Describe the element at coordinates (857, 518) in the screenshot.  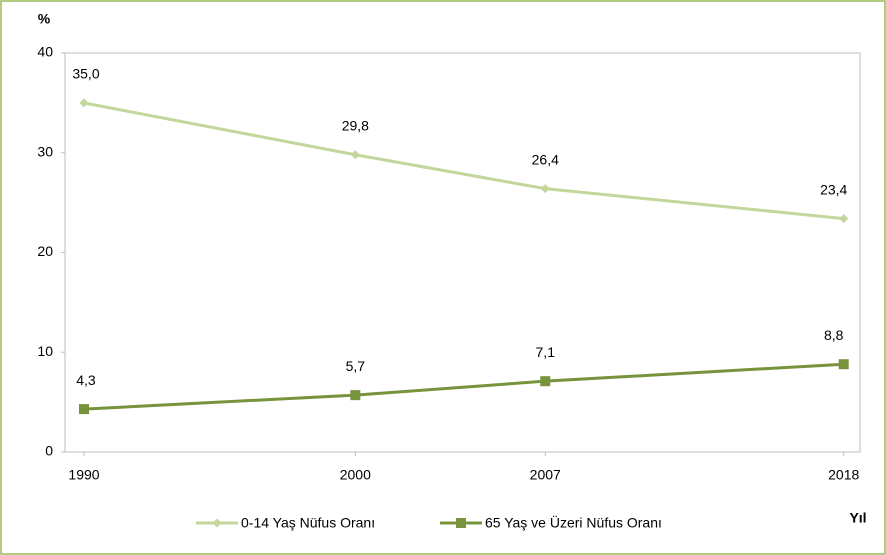
I see `x-axis-label: Yıl` at that location.